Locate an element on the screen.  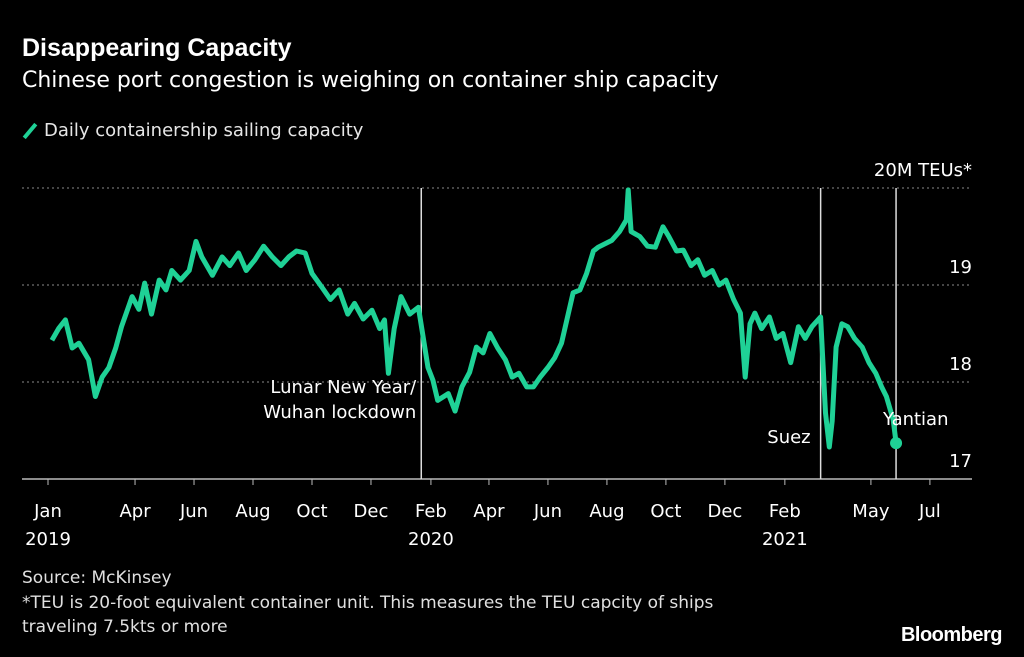
y-tick-label: 19 is located at coordinates (960, 267).